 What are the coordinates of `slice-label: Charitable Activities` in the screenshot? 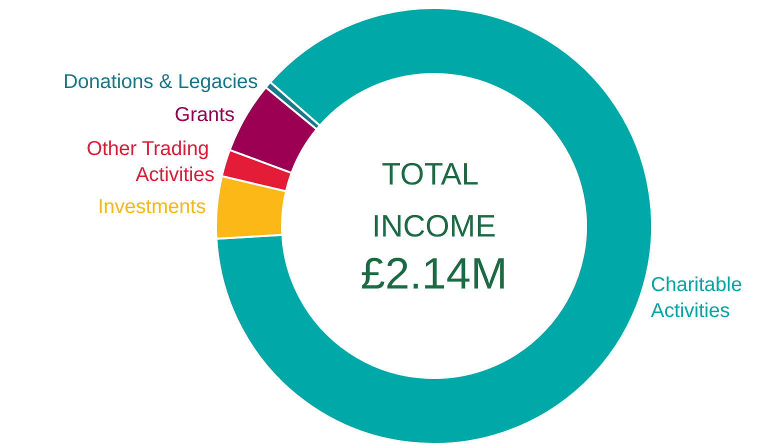 It's located at (699, 298).